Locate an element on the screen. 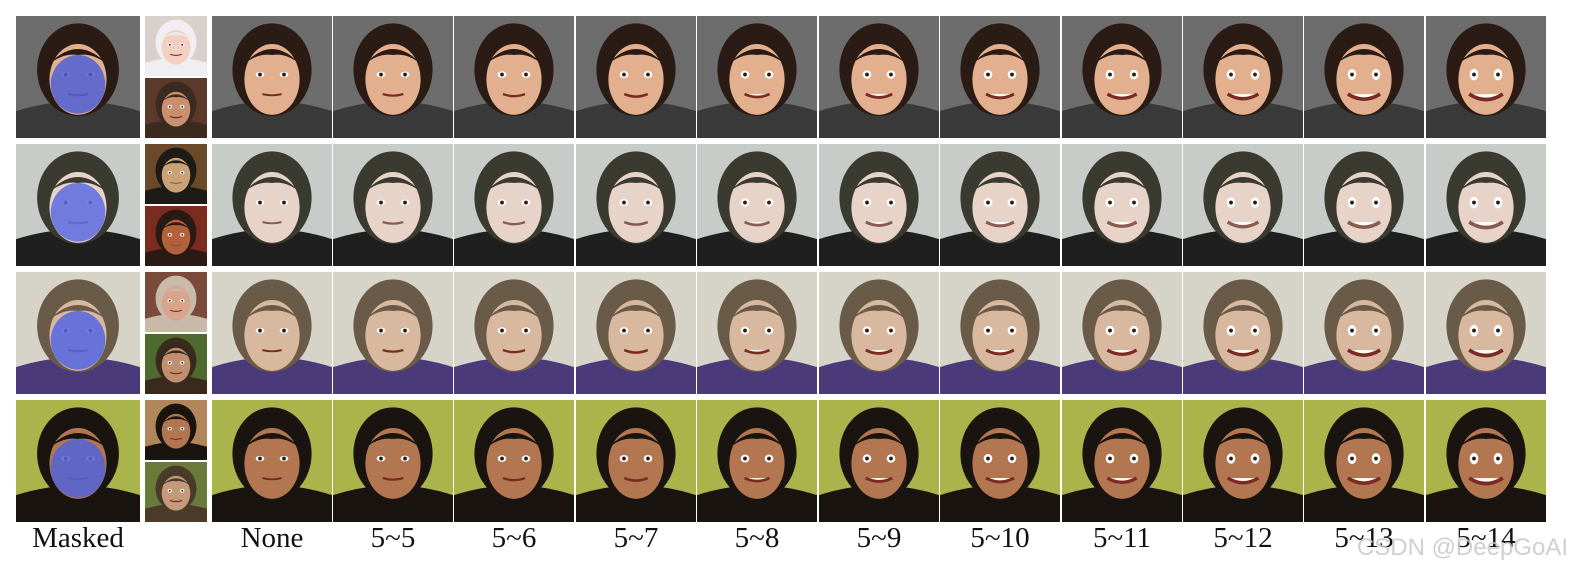  column-label-5-13: 5~13 is located at coordinates (1364, 538).